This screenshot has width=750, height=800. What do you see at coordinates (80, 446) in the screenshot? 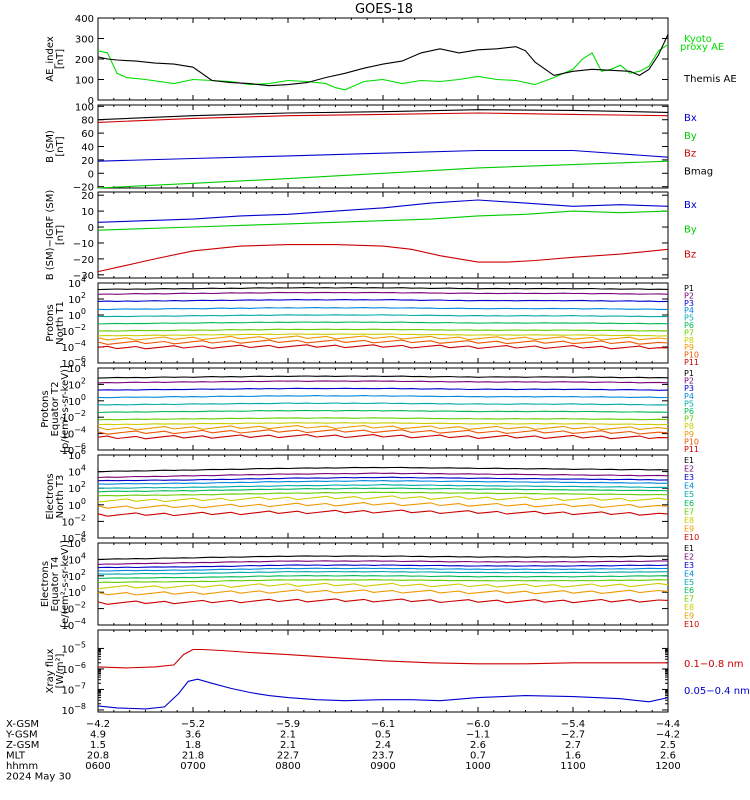
I see `y-tick-exponent: −6` at bounding box center [80, 446].